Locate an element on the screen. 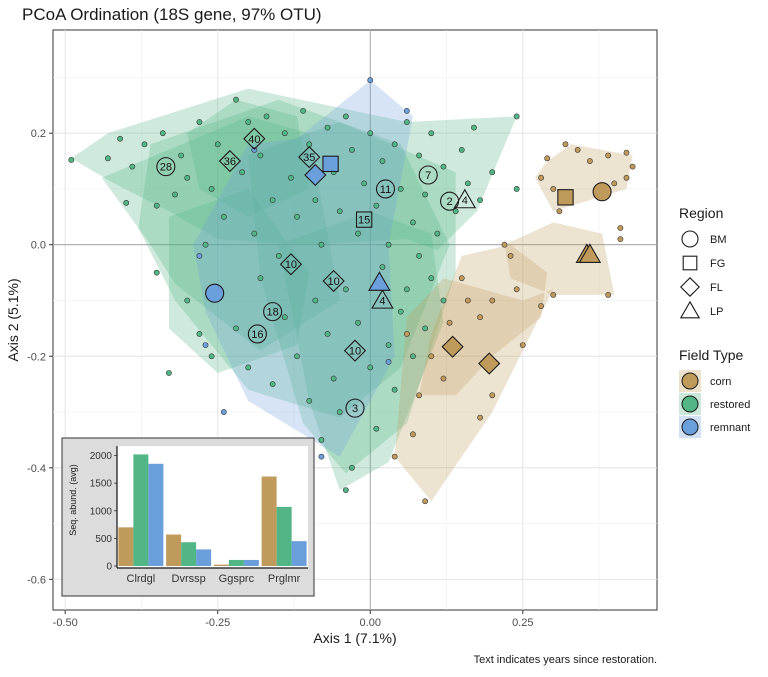 The height and width of the screenshot is (677, 768). centroid-corn-lp is located at coordinates (590, 253).